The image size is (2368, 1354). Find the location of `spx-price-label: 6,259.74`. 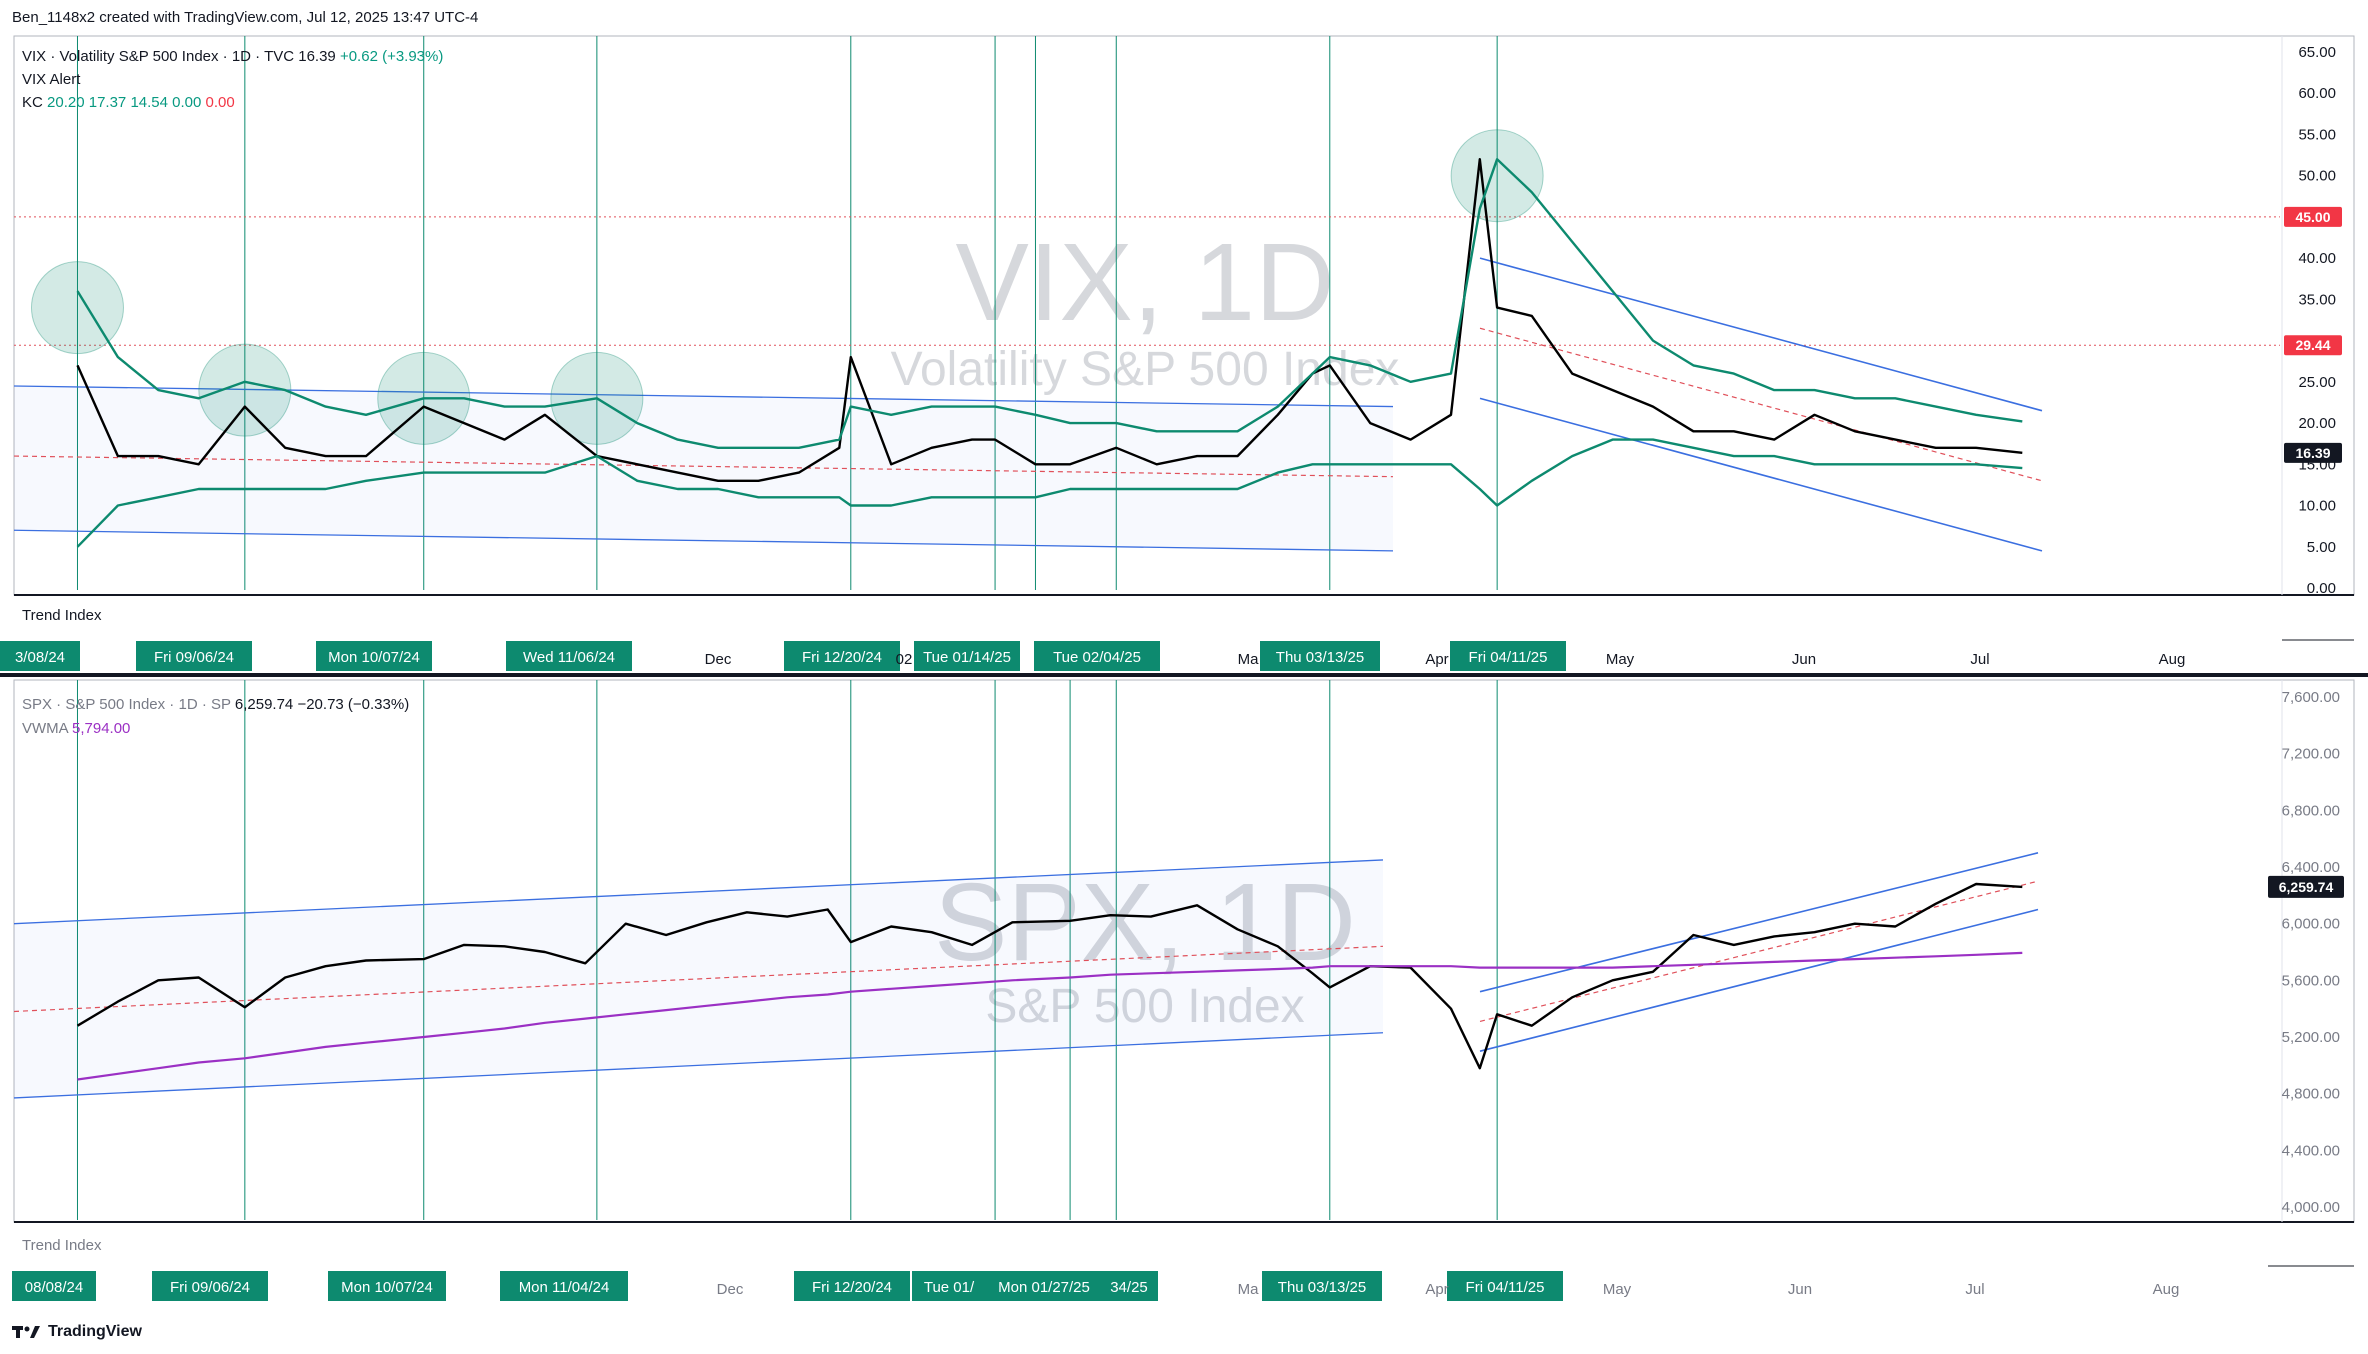

spx-price-label: 6,259.74 is located at coordinates (2306, 887).